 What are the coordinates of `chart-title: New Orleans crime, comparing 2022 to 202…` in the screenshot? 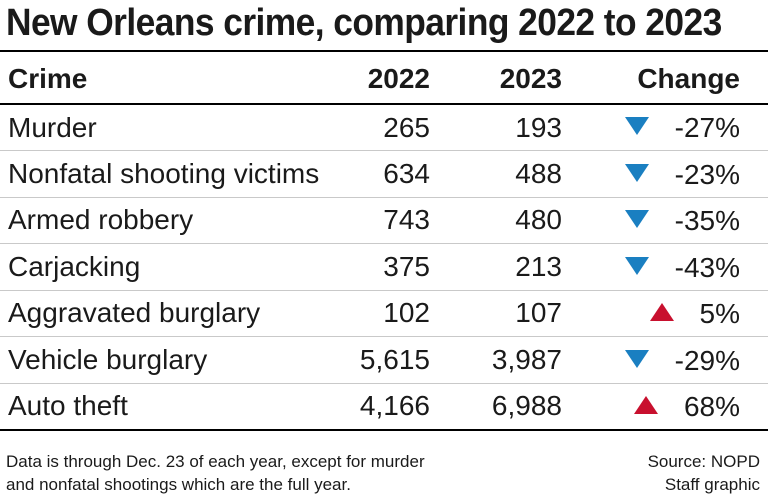 It's located at (364, 23).